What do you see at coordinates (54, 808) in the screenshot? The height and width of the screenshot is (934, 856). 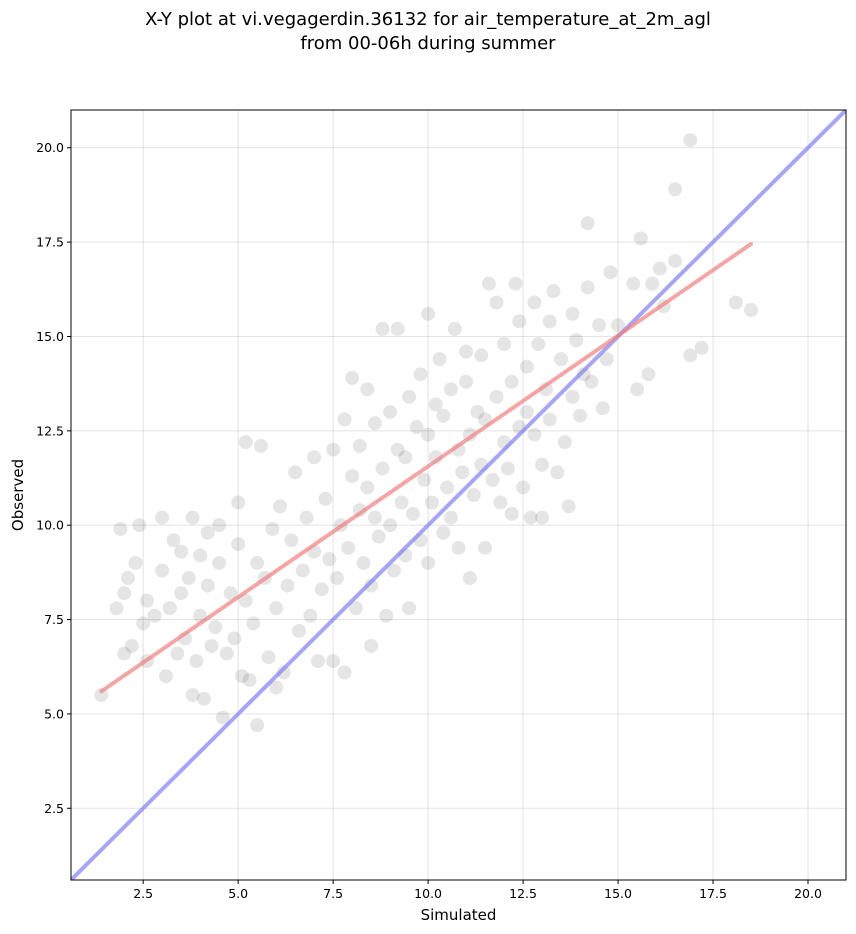 I see `y-tick-label: 2.5` at bounding box center [54, 808].